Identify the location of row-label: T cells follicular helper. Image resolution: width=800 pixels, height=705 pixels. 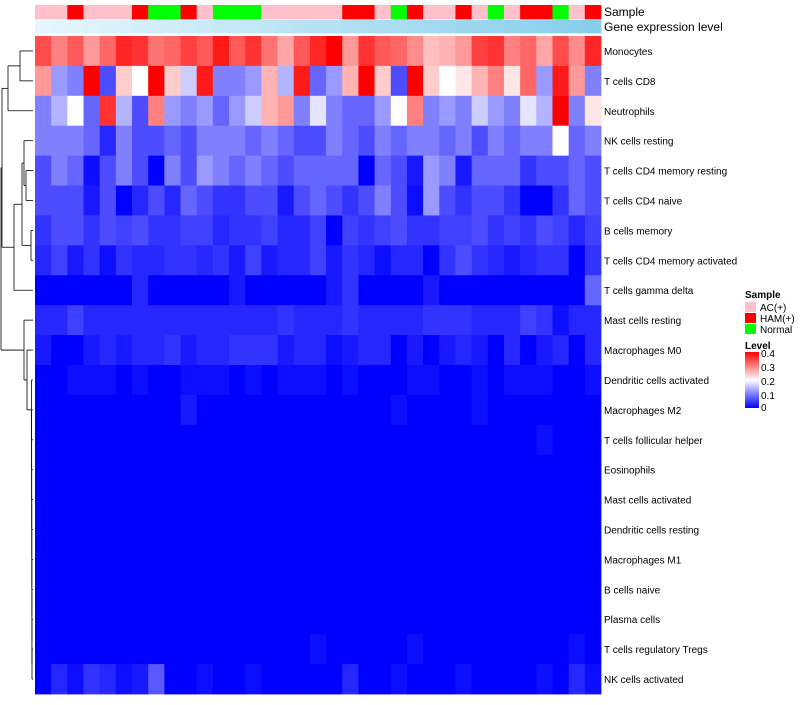
(653, 441).